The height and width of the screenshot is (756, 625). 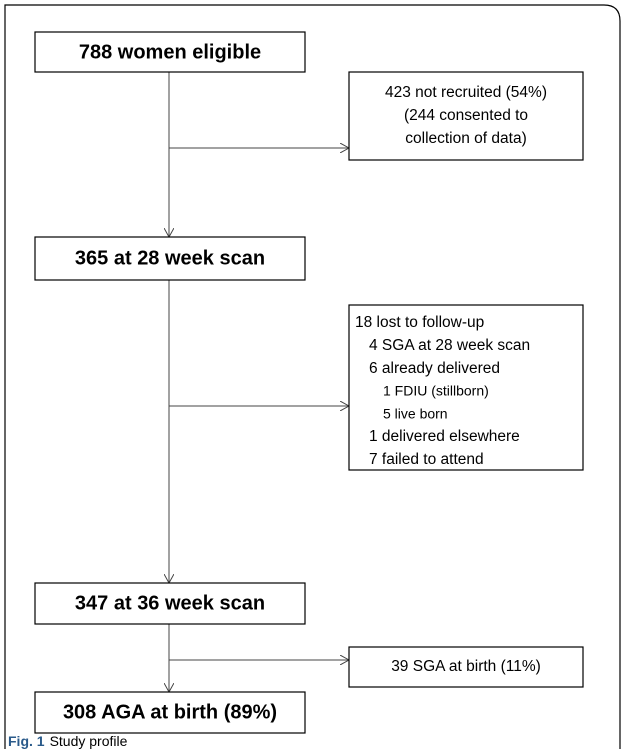 I want to click on box-line: 4 SGA at 28 week scan, so click(x=449, y=345).